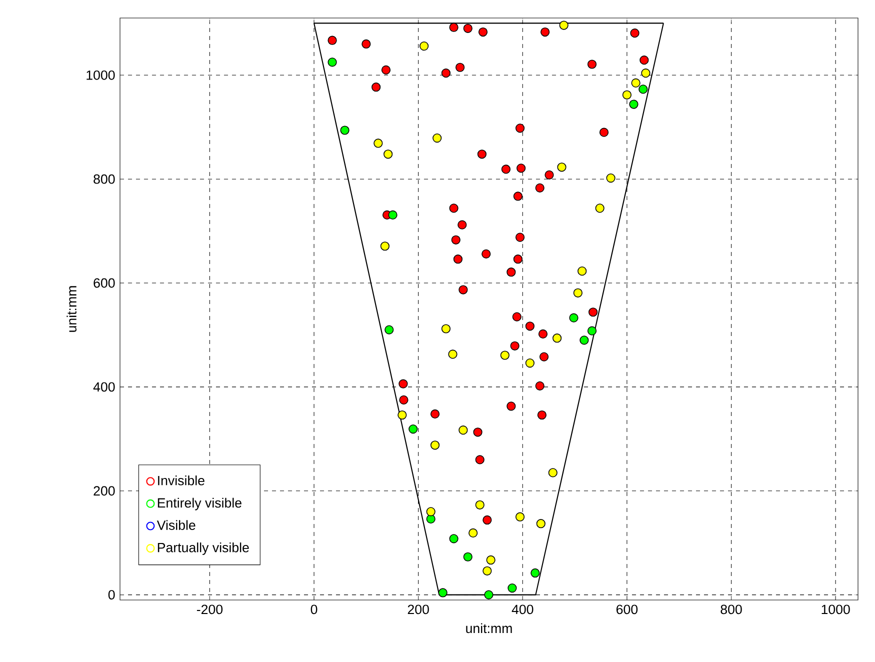 This screenshot has height=662, width=875. What do you see at coordinates (104, 179) in the screenshot?
I see `y-tick-label: 800` at bounding box center [104, 179].